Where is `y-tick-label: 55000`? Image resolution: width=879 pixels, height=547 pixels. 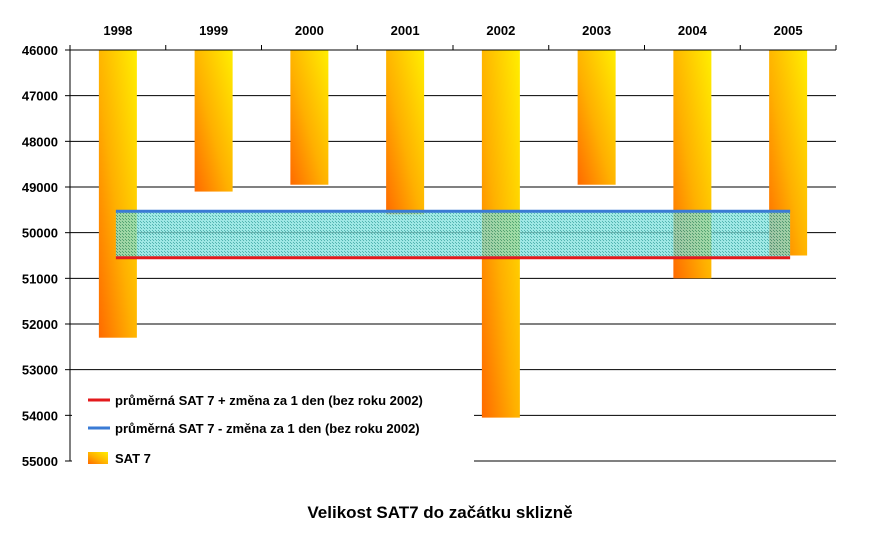 y-tick-label: 55000 is located at coordinates (40, 461).